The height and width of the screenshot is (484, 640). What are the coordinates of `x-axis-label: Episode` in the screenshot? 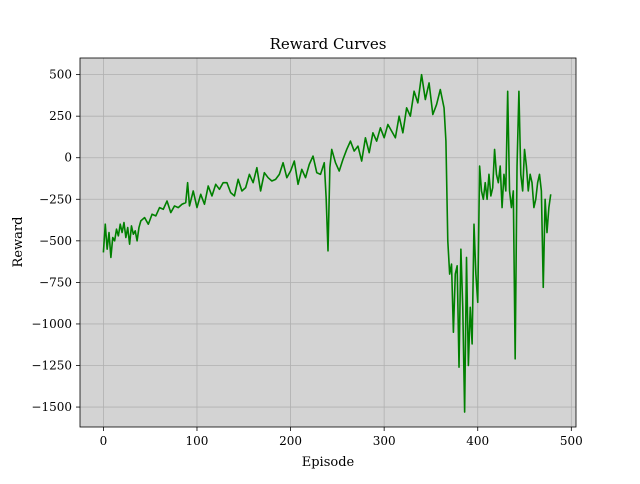 It's located at (328, 462).